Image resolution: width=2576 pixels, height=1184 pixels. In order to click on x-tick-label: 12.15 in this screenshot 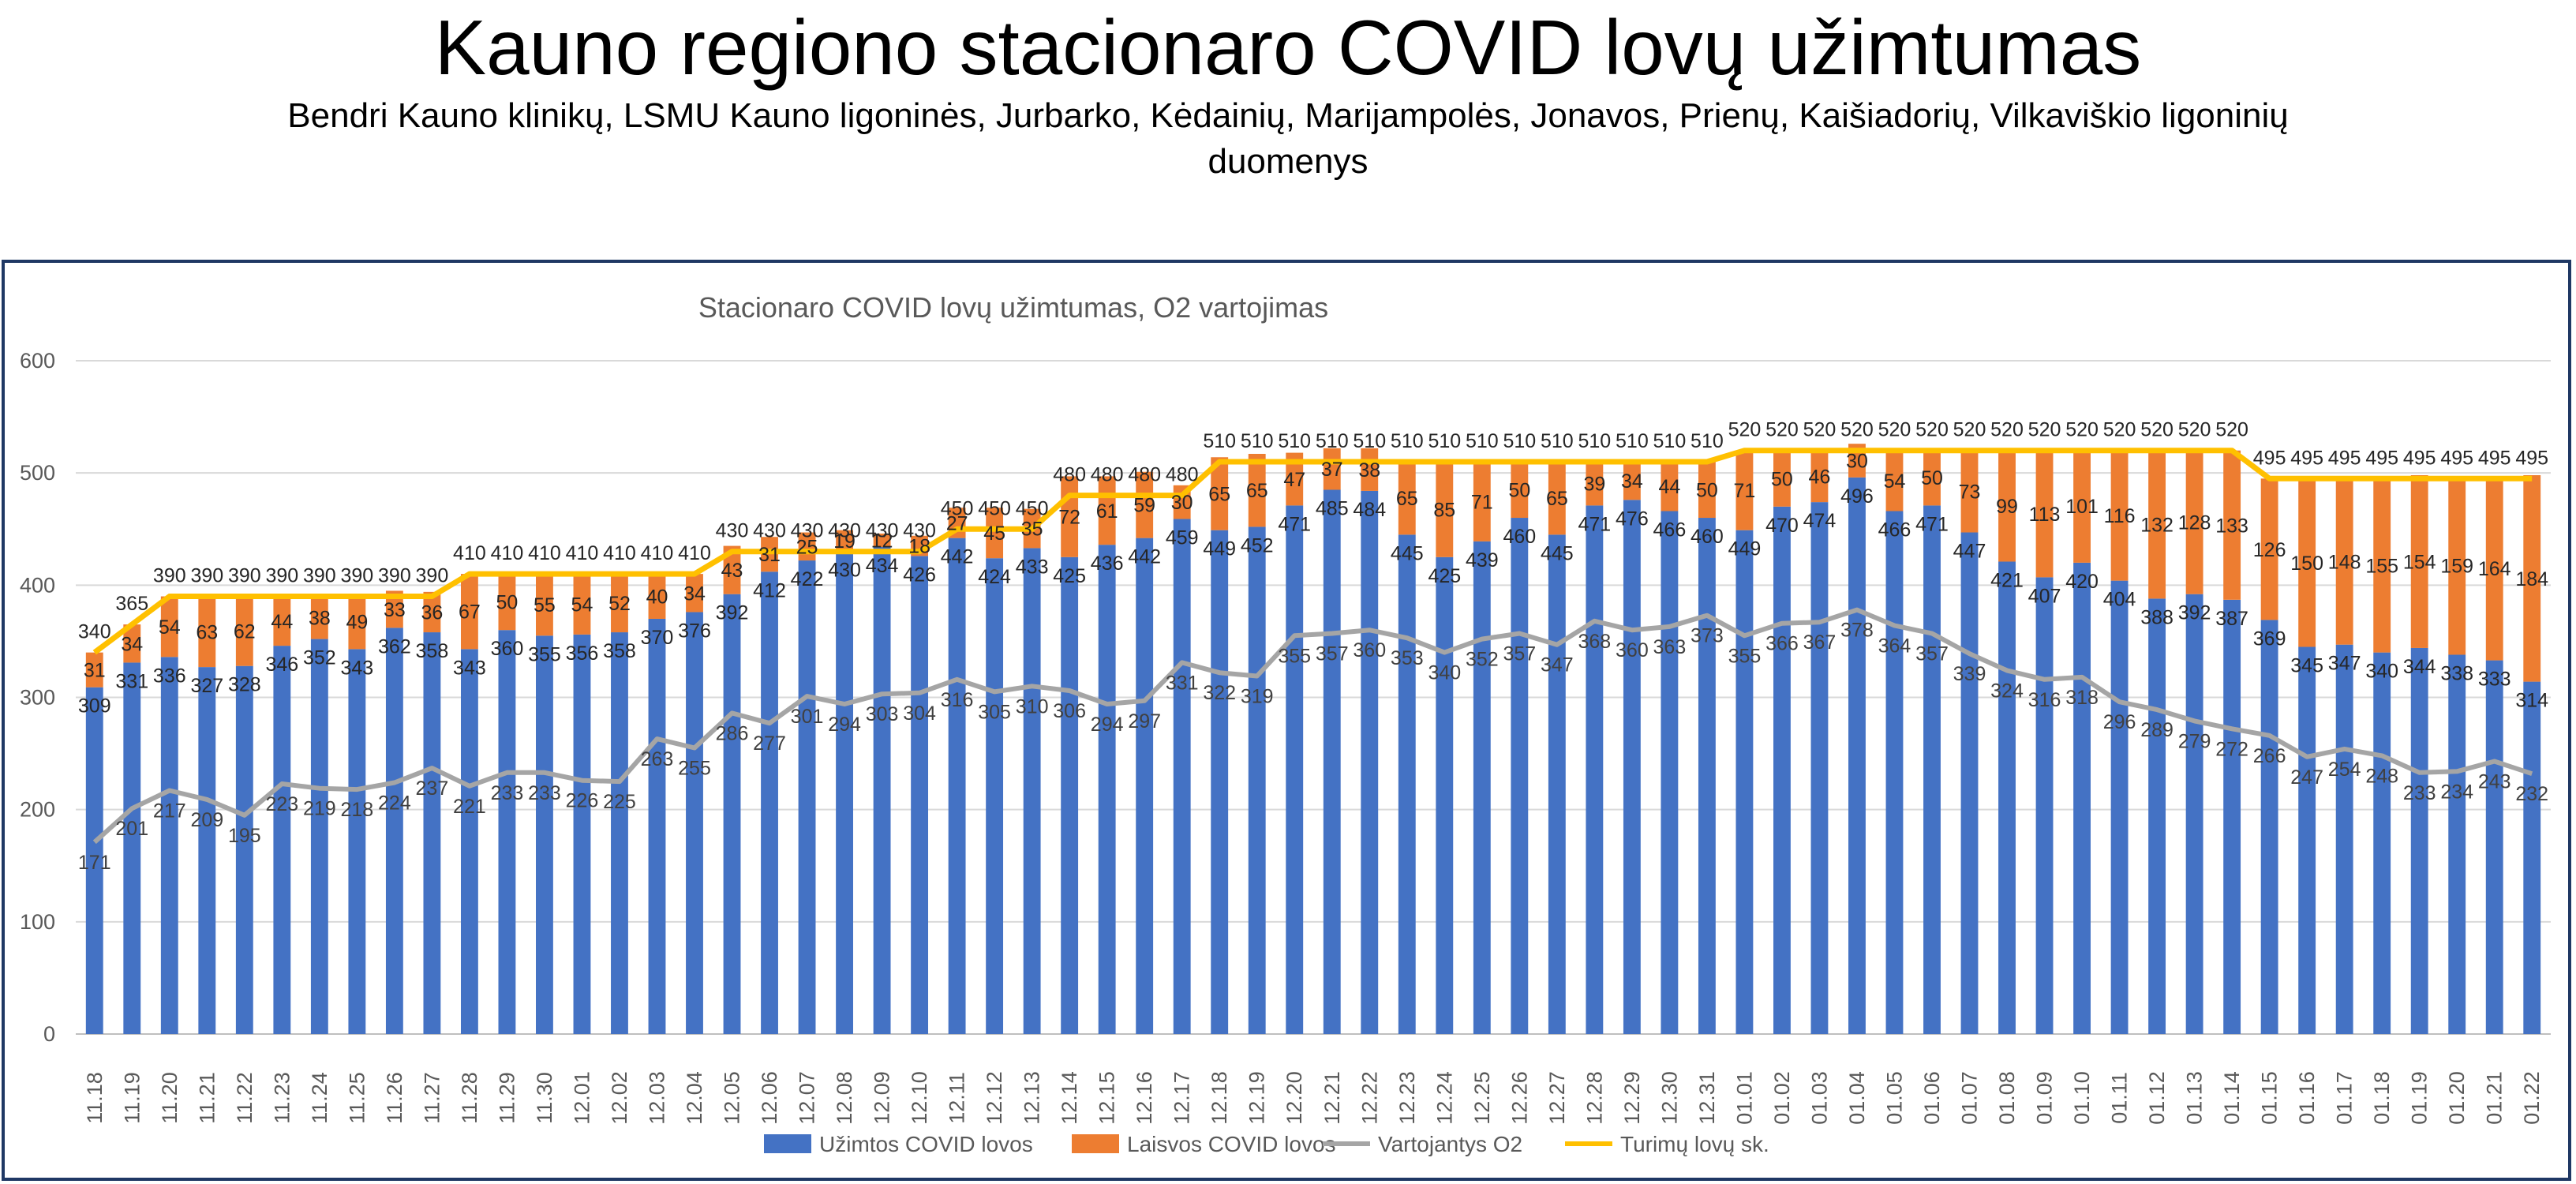, I will do `click(1107, 1098)`.